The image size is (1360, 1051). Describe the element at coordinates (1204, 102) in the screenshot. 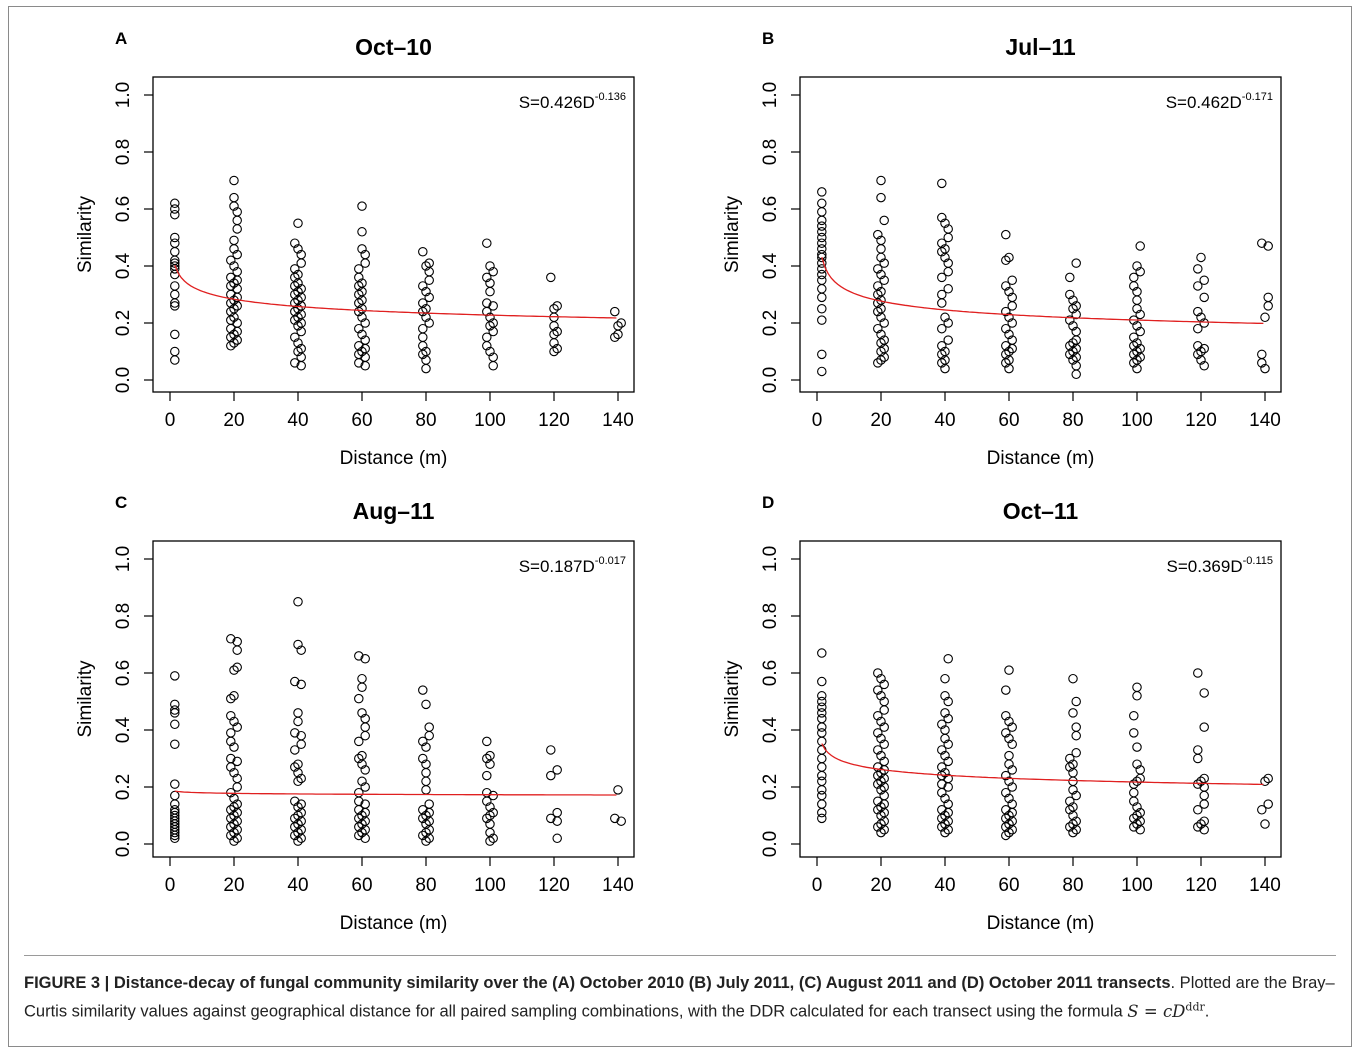

I see `fit-equation-base: S=0.462D` at that location.